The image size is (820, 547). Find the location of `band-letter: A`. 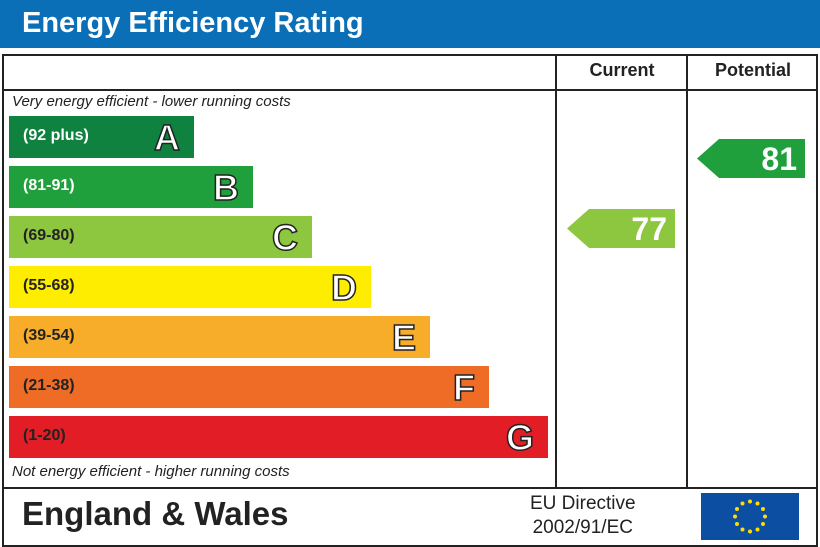

band-letter: A is located at coordinates (167, 137).